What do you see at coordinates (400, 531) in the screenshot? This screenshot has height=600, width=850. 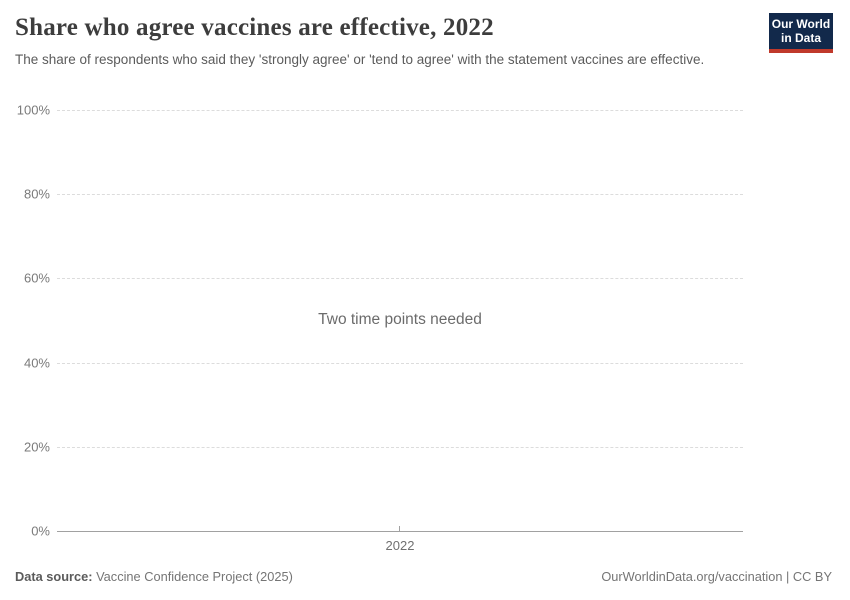 I see `x-axis-line` at bounding box center [400, 531].